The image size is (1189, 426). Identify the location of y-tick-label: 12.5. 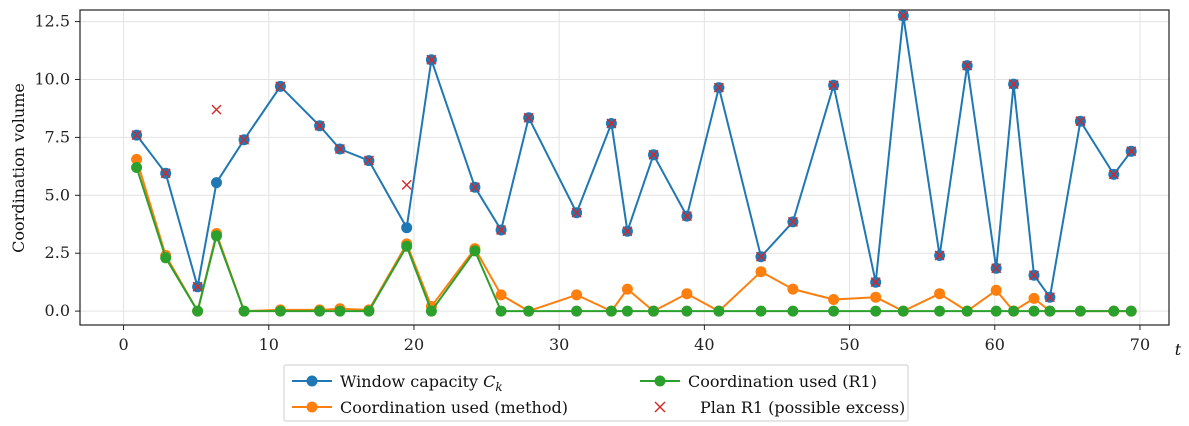
(52, 21).